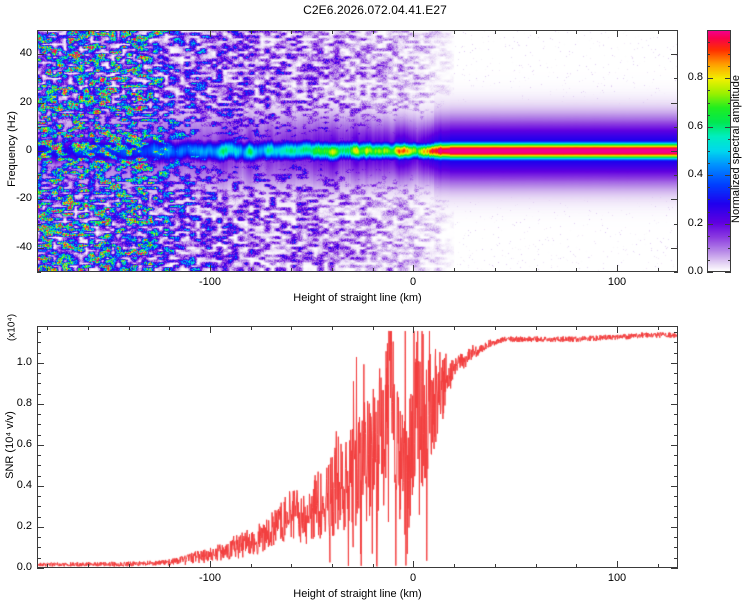 The width and height of the screenshot is (750, 600). I want to click on snr-y-exponent-label: (x10⁴), so click(12, 327).